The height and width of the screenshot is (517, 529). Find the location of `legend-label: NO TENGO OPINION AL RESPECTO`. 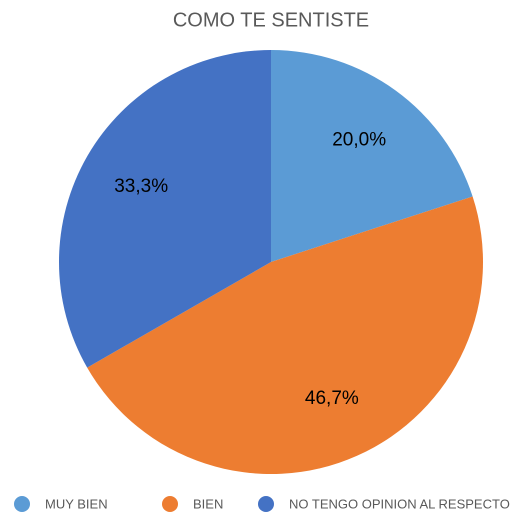

legend-label: NO TENGO OPINION AL RESPECTO is located at coordinates (399, 503).